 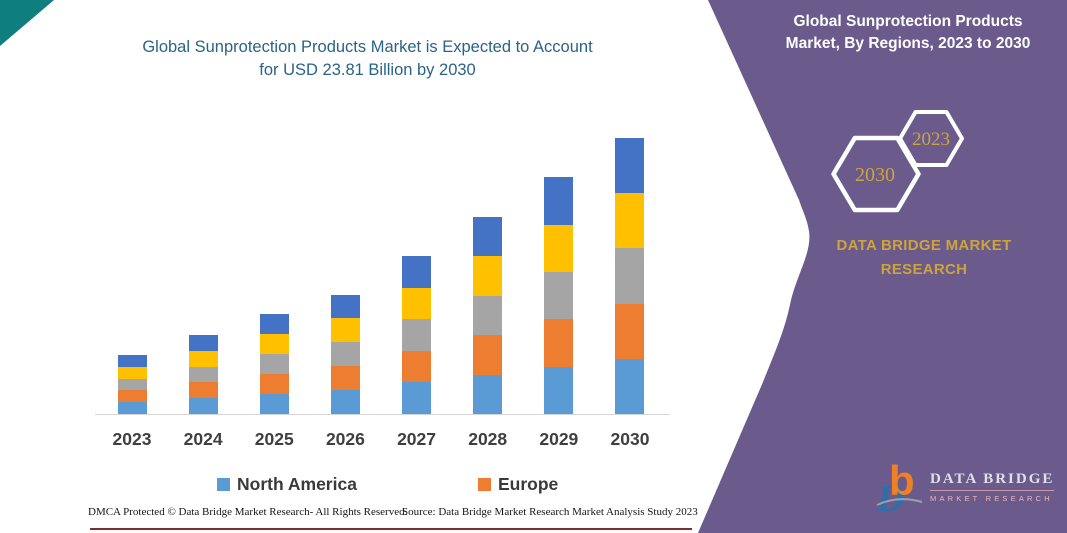 I want to click on logo-swoosh, so click(x=899, y=502).